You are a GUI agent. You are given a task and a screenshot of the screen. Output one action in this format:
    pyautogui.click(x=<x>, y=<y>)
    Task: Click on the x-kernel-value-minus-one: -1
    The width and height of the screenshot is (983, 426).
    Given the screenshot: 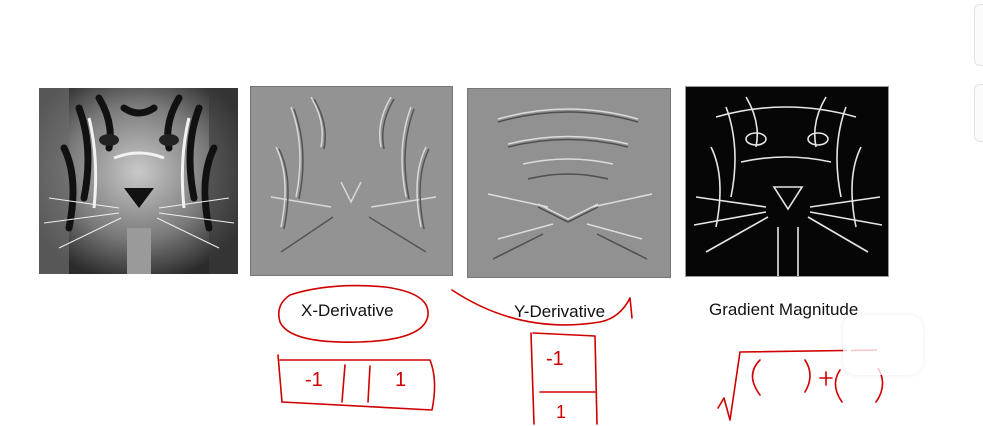 What is the action you would take?
    pyautogui.click(x=314, y=380)
    